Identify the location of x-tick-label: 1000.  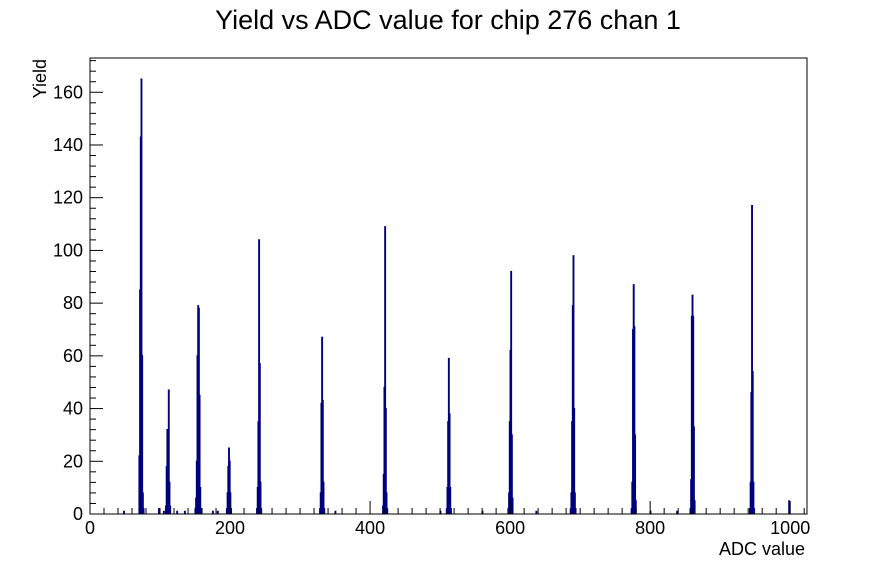
(790, 528).